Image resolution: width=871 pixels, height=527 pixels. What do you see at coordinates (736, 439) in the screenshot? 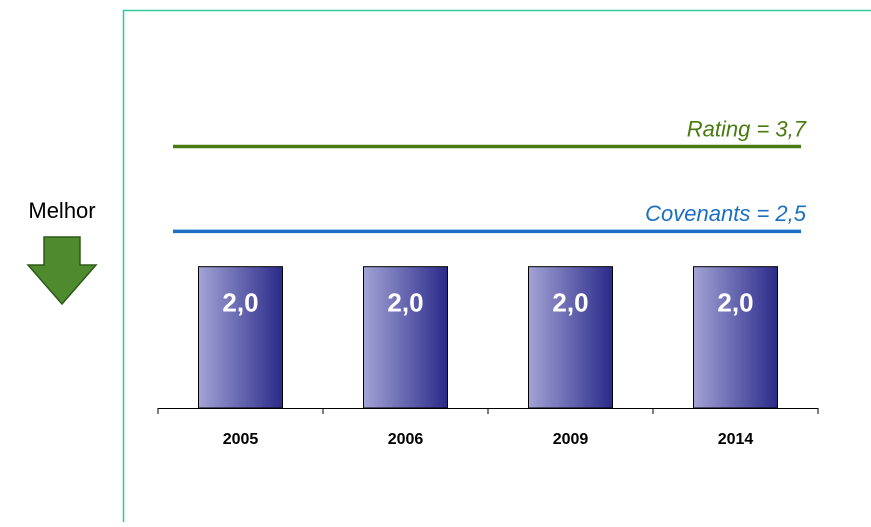
I see `x-tick-label: 2014` at bounding box center [736, 439].